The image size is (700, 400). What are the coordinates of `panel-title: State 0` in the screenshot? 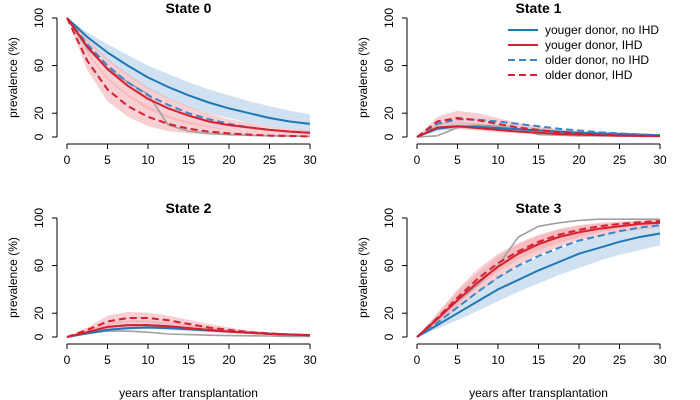 It's located at (189, 8).